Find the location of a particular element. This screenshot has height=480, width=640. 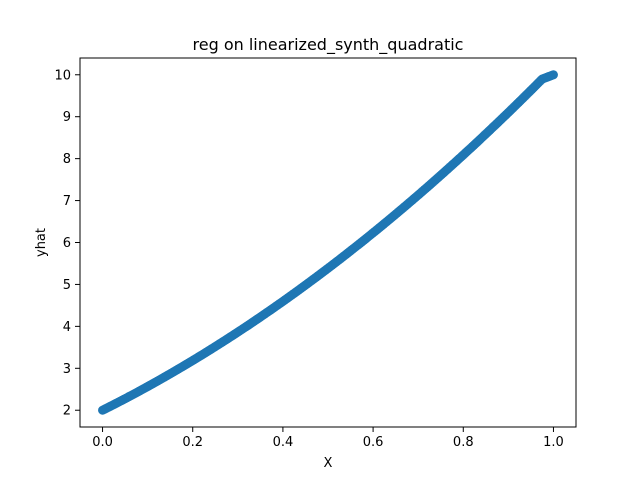

x-tick-label: 0.0 is located at coordinates (102, 442).